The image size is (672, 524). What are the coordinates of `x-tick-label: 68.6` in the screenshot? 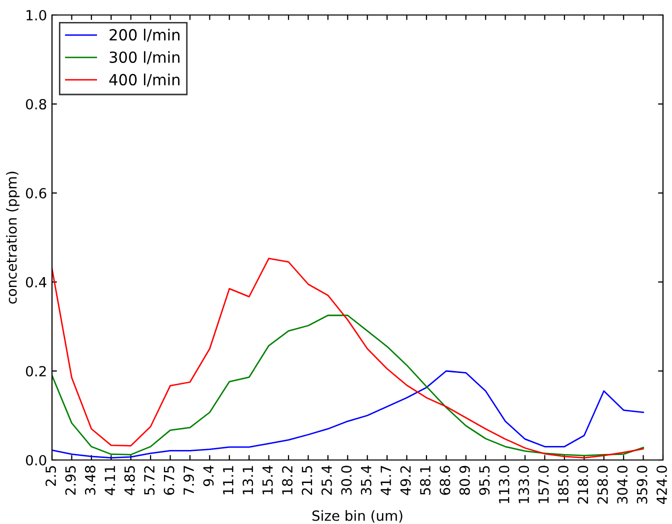 It's located at (445, 480).